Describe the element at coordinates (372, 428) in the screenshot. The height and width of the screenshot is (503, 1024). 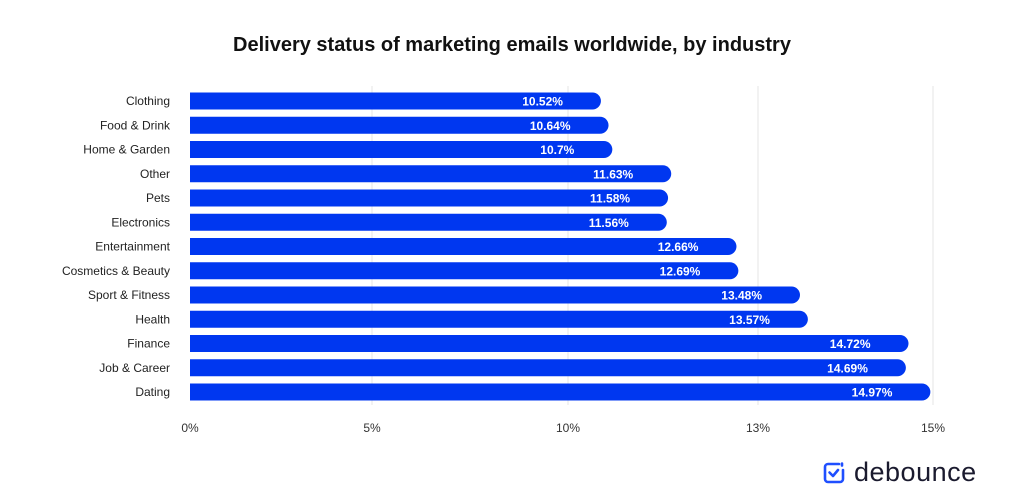
I see `x-tick-label: 5%` at that location.